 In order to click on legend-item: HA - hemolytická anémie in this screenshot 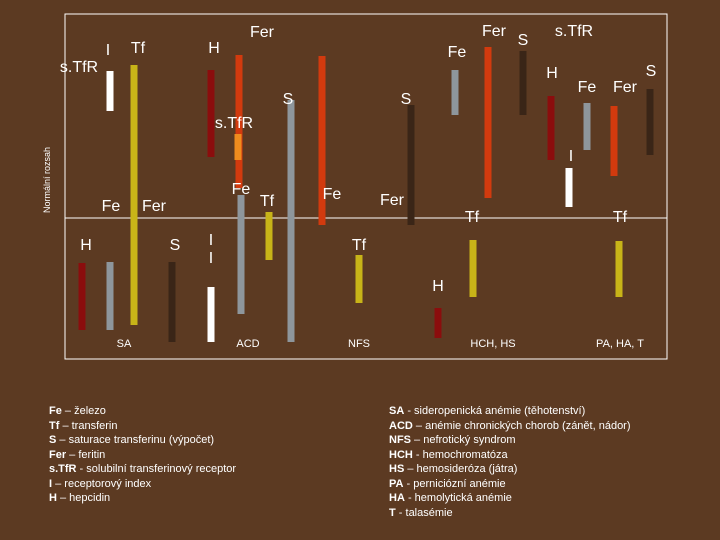, I will do `click(510, 498)`.